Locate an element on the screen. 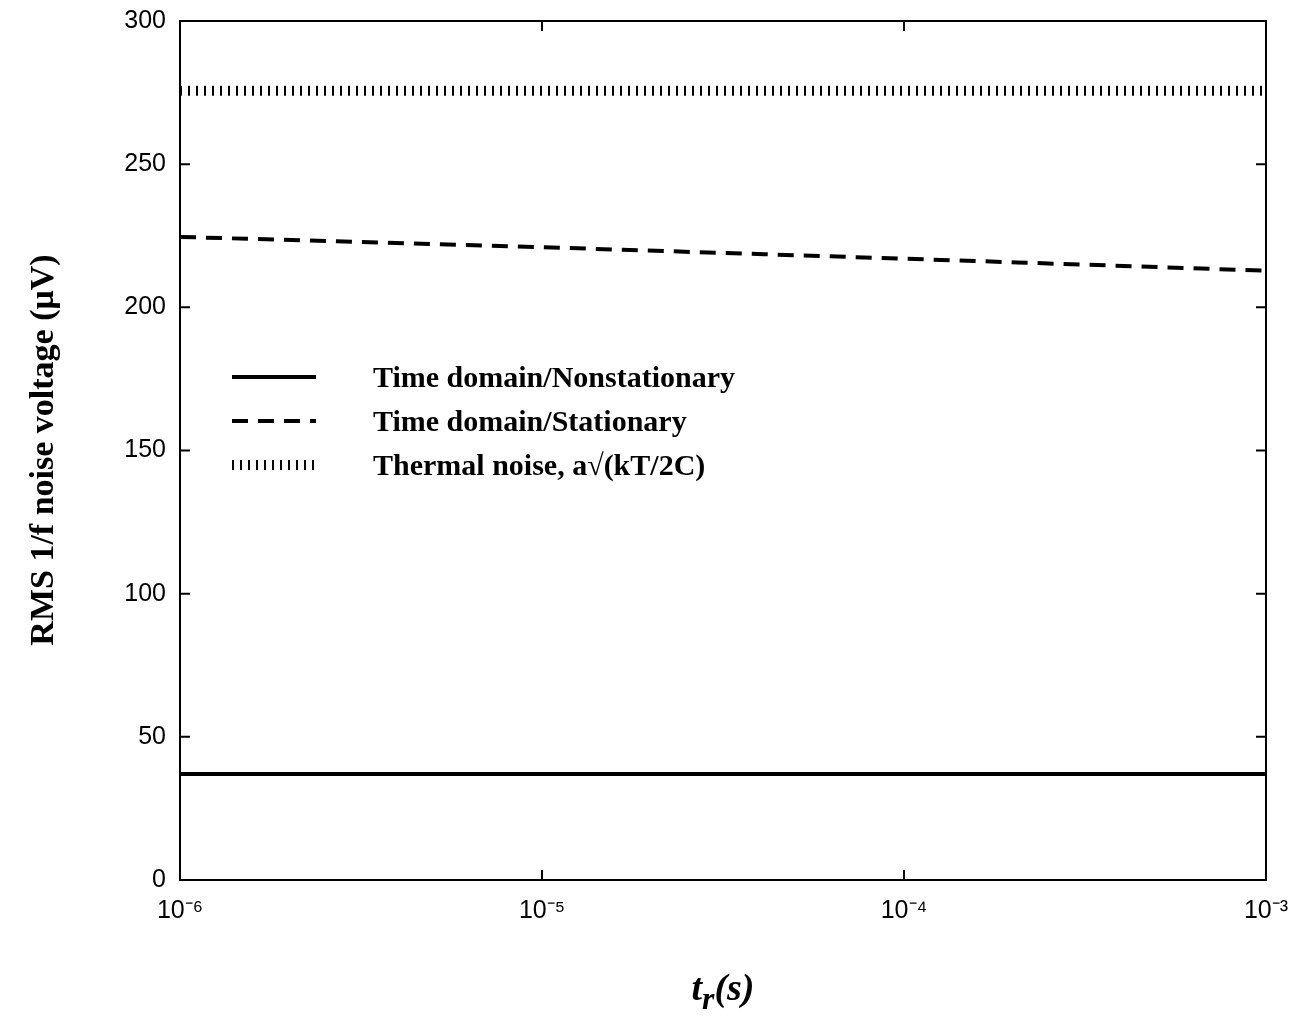 The width and height of the screenshot is (1306, 1025). x-tick-label: 10⁻³ is located at coordinates (1266, 908).